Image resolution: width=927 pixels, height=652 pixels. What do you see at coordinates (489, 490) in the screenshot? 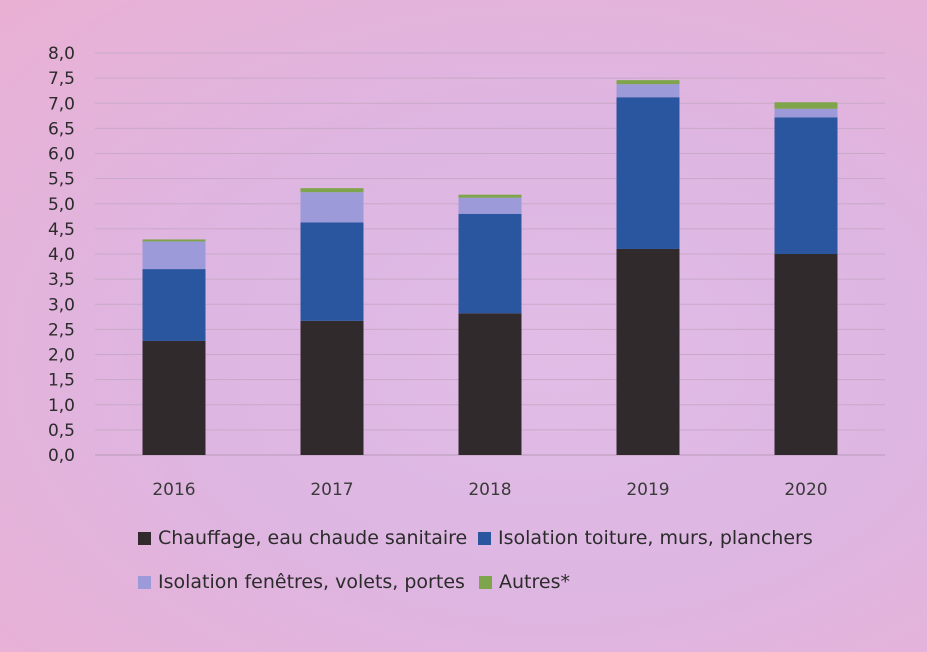
I see `x-tick-label: 2018` at bounding box center [489, 490].